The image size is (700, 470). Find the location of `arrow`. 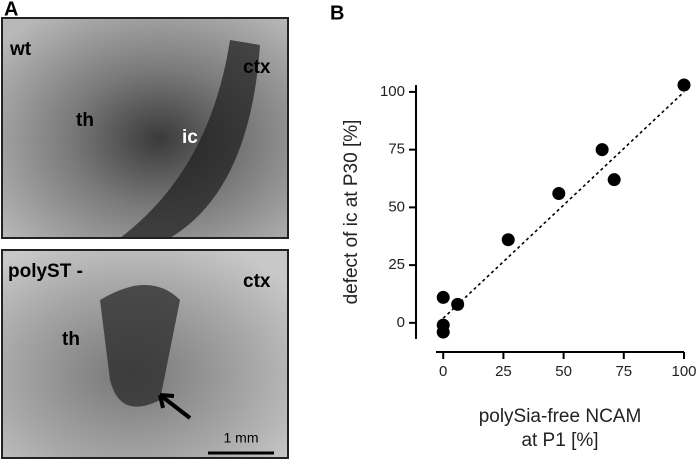

arrow is located at coordinates (175, 406).